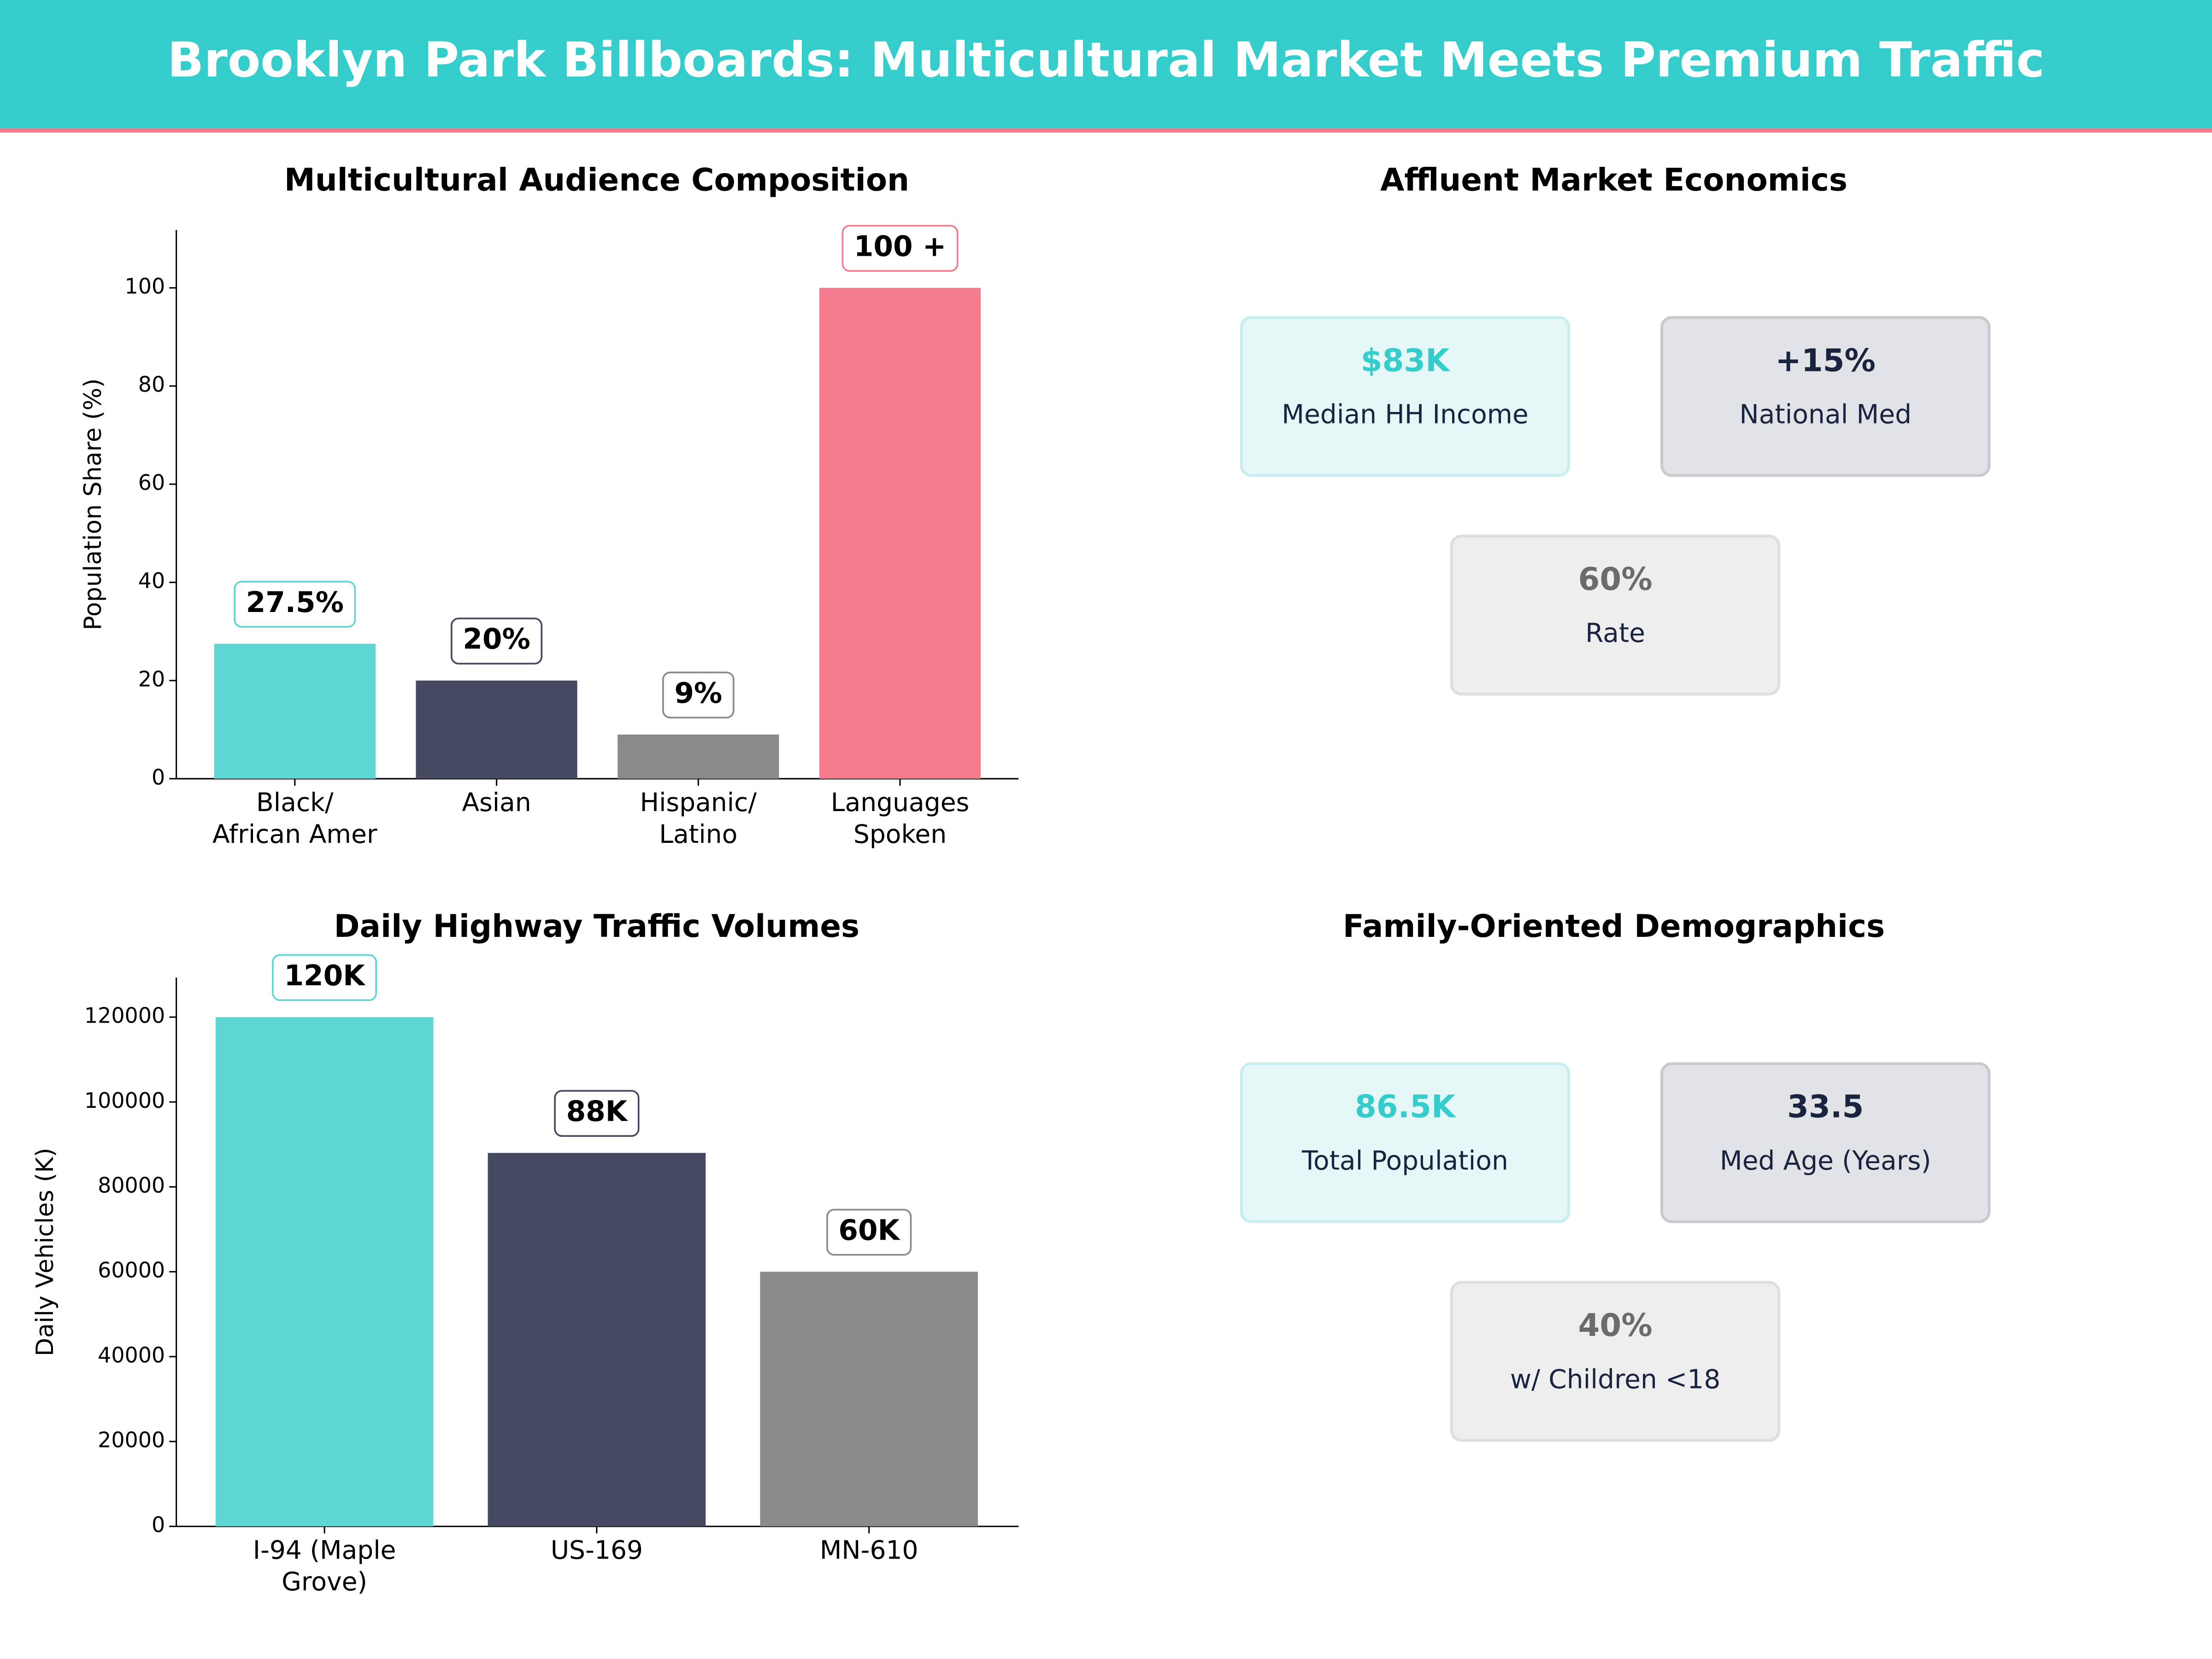  I want to click on value-label: 120K, so click(325, 975).